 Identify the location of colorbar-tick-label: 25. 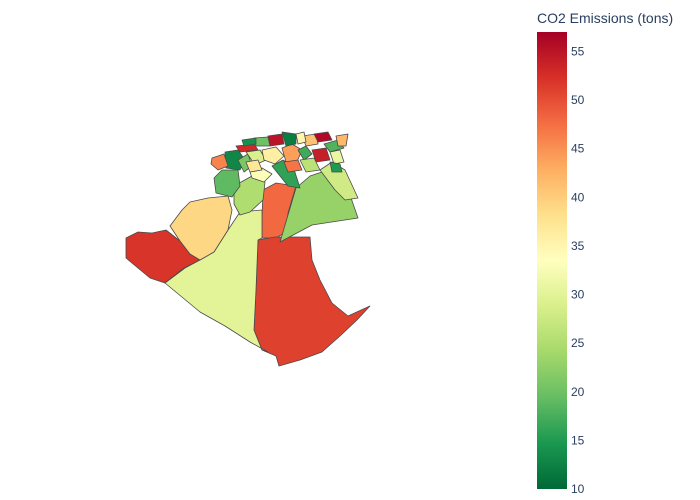
(578, 343).